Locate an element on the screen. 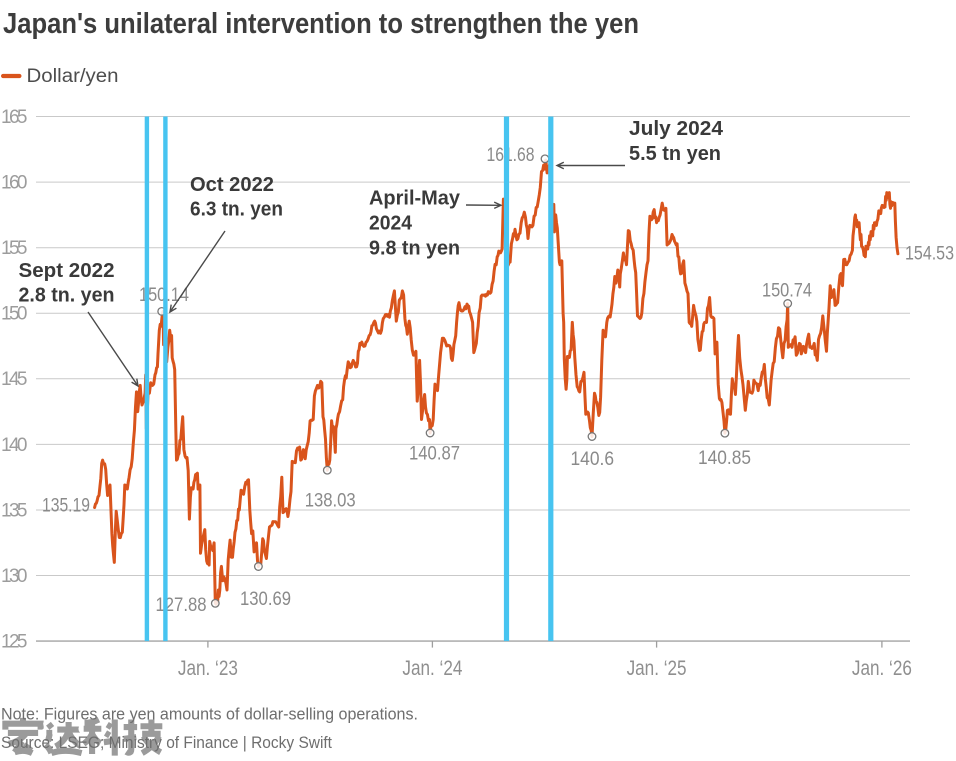 Image resolution: width=956 pixels, height=761 pixels. svg-text: 140.85 is located at coordinates (724, 458).